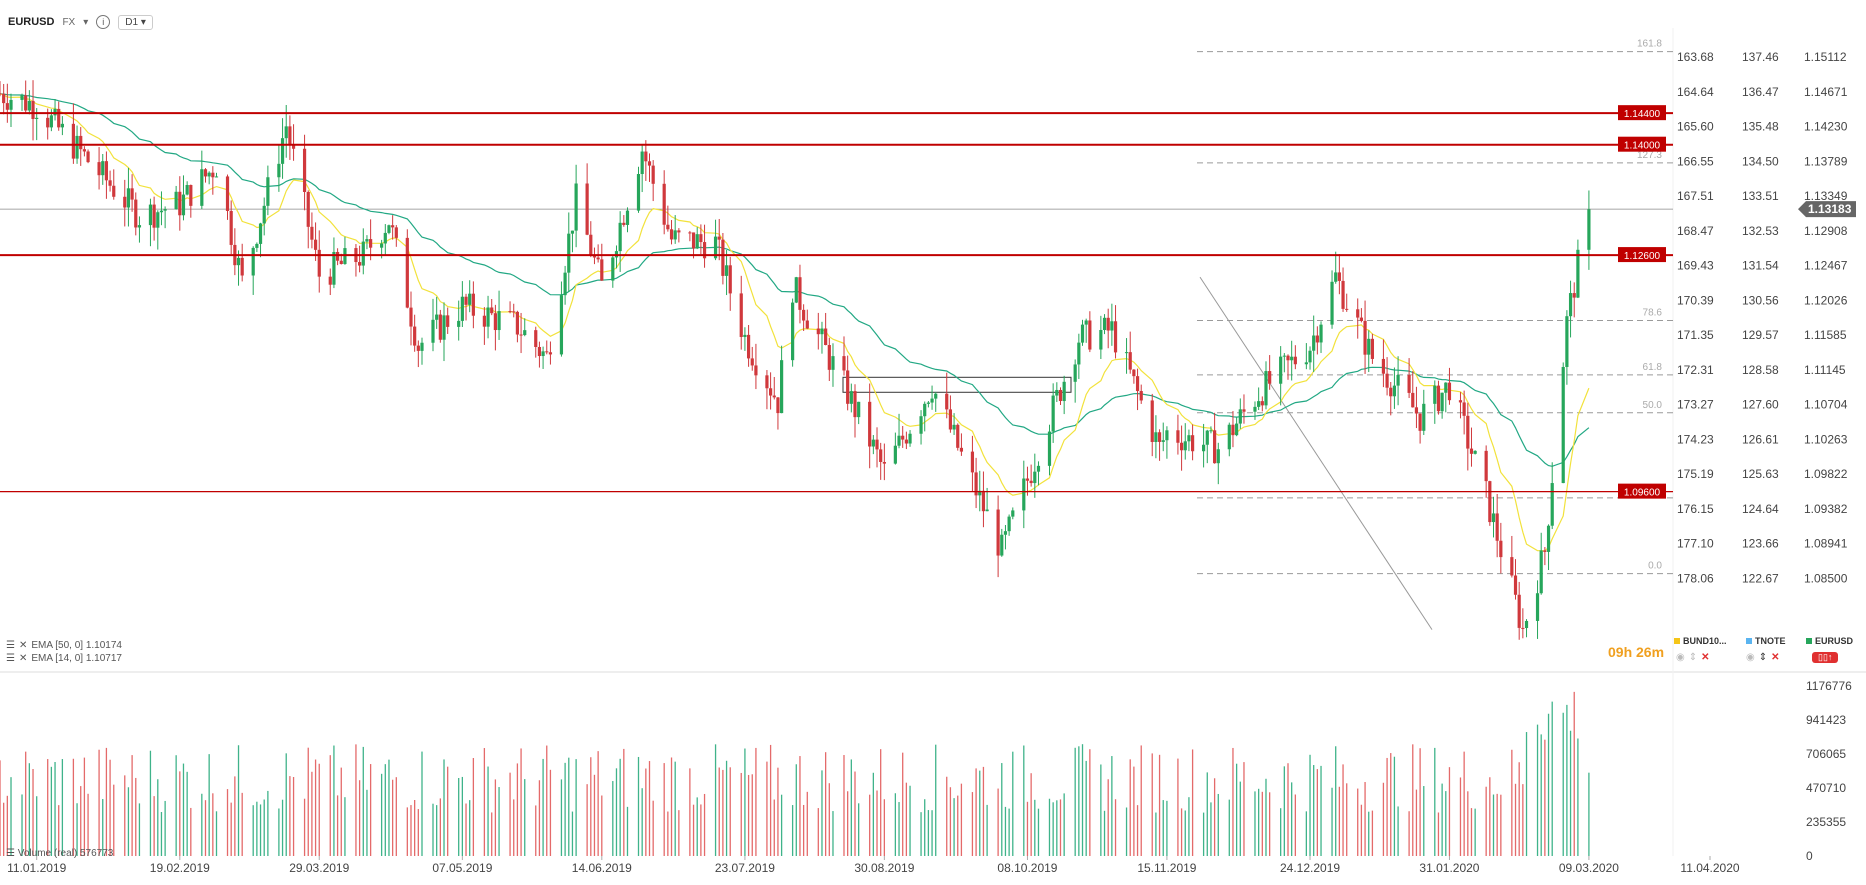 This screenshot has height=885, width=1866. What do you see at coordinates (1760, 370) in the screenshot?
I see `tnote-tick-label: 128.58` at bounding box center [1760, 370].